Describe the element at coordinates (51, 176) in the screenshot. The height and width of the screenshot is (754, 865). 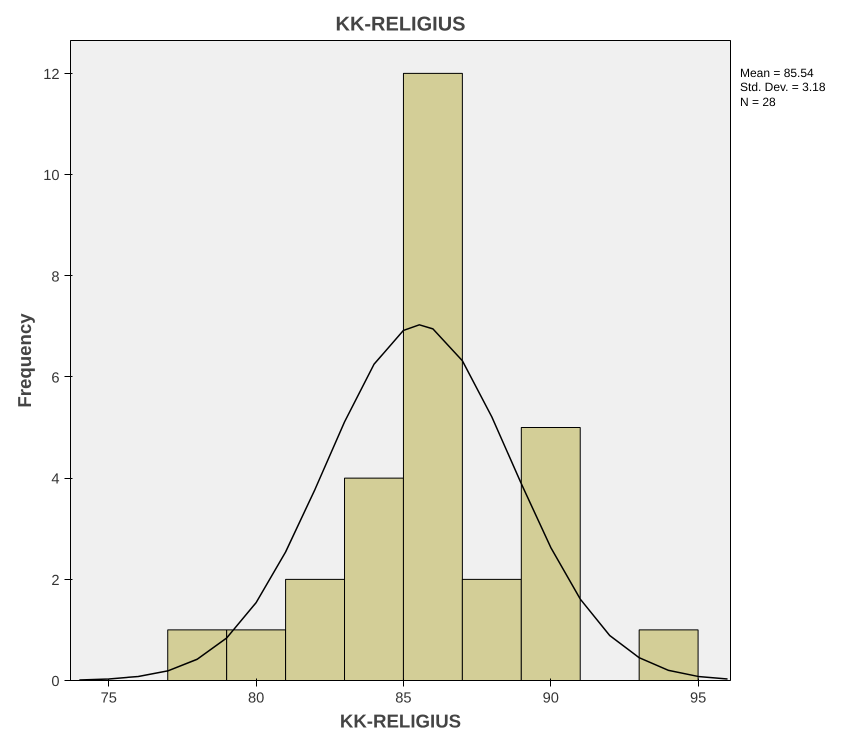
I see `y-tick-label: 10` at that location.